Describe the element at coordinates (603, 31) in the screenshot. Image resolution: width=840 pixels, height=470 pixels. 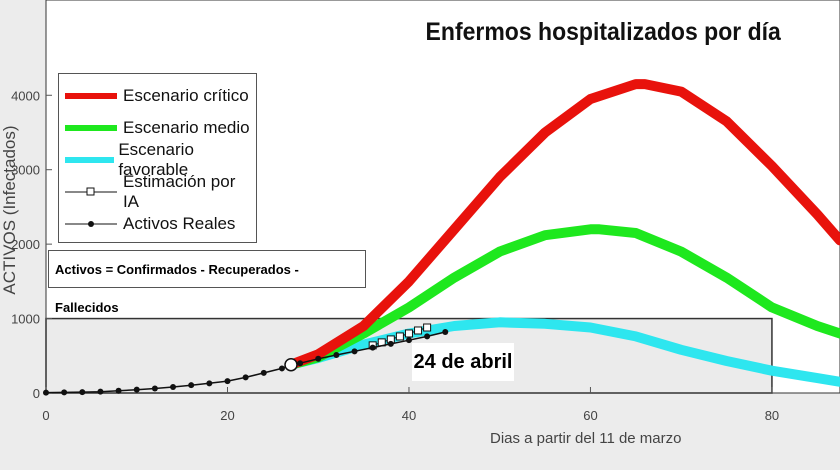
I see `chart-title: Enfermos hospitalizados por día` at that location.